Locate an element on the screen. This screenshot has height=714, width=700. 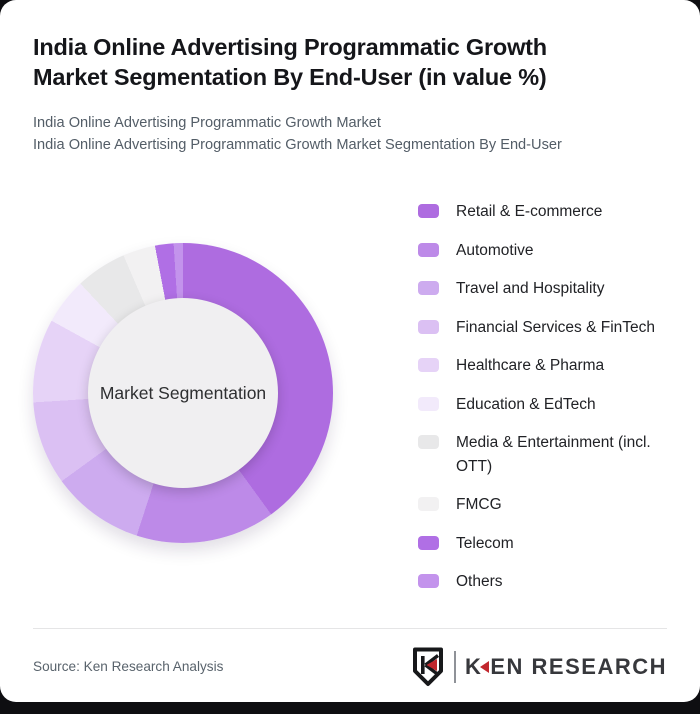
logo-divider is located at coordinates (454, 667).